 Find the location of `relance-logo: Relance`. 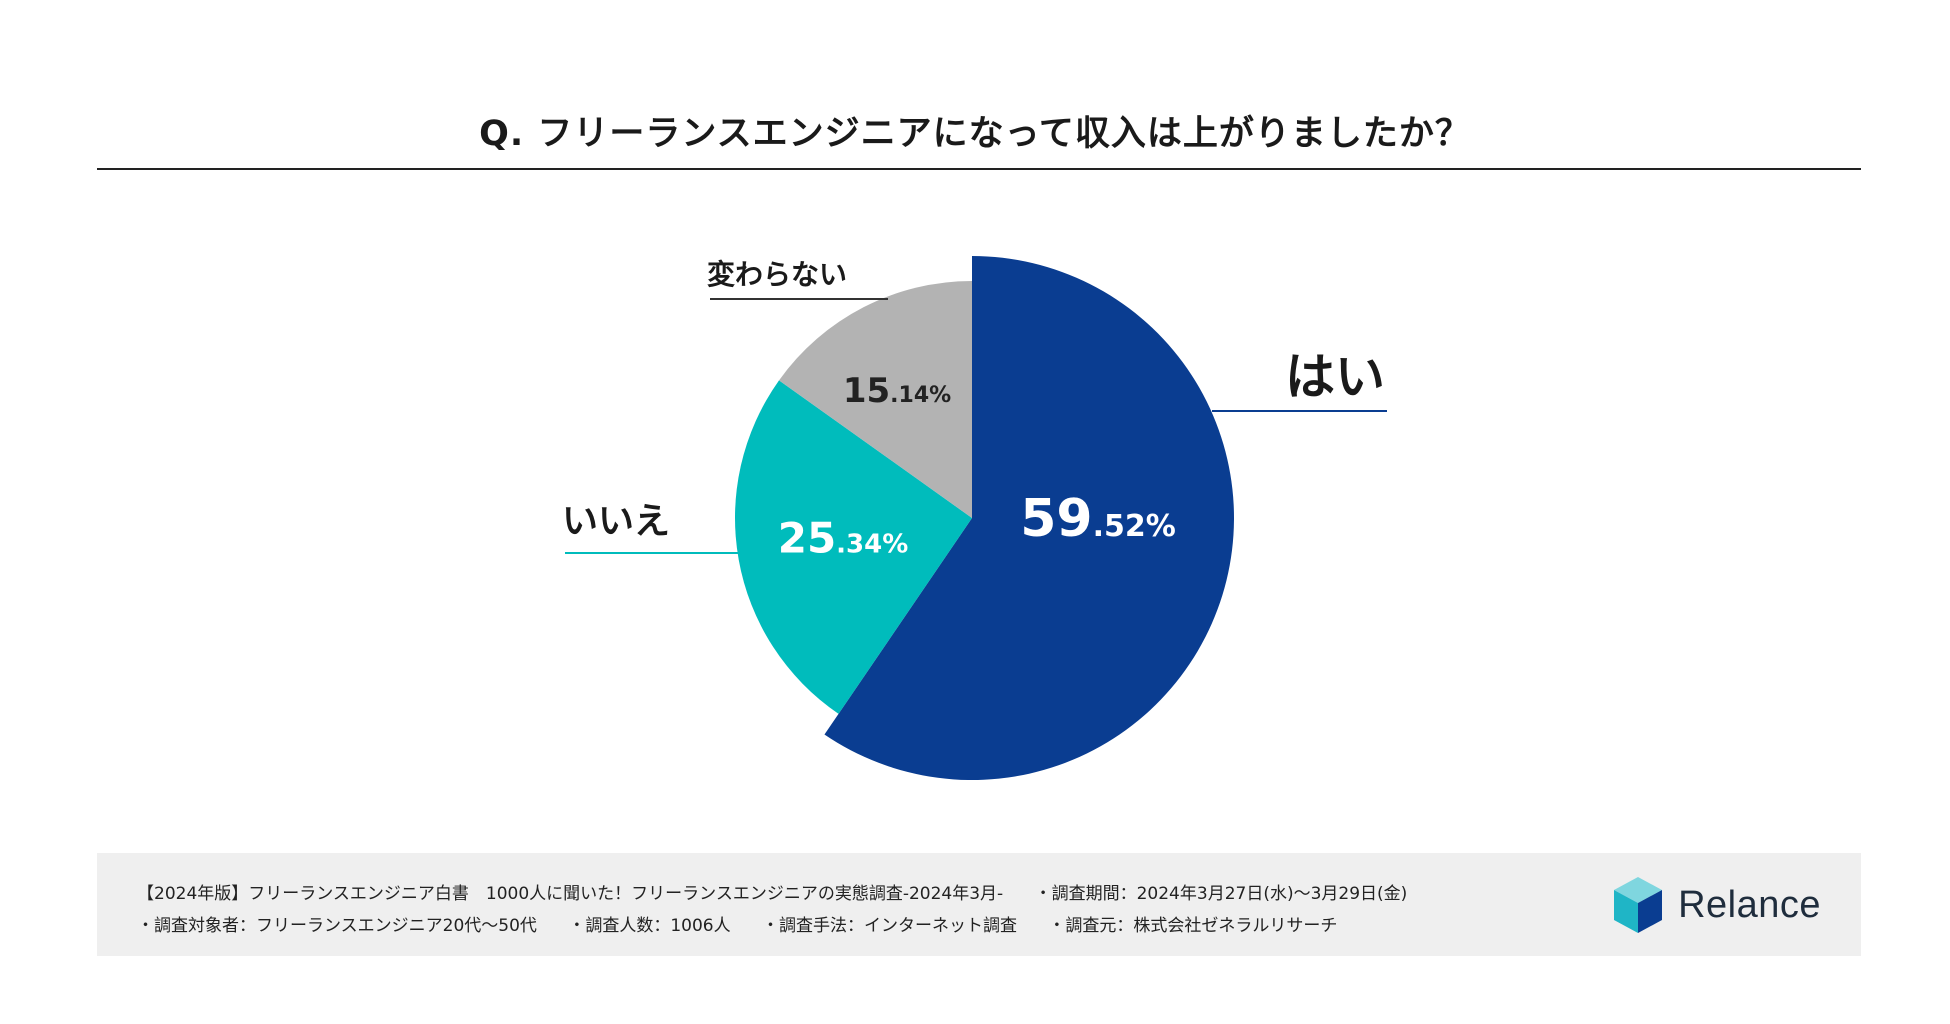

relance-logo: Relance is located at coordinates (1716, 905).